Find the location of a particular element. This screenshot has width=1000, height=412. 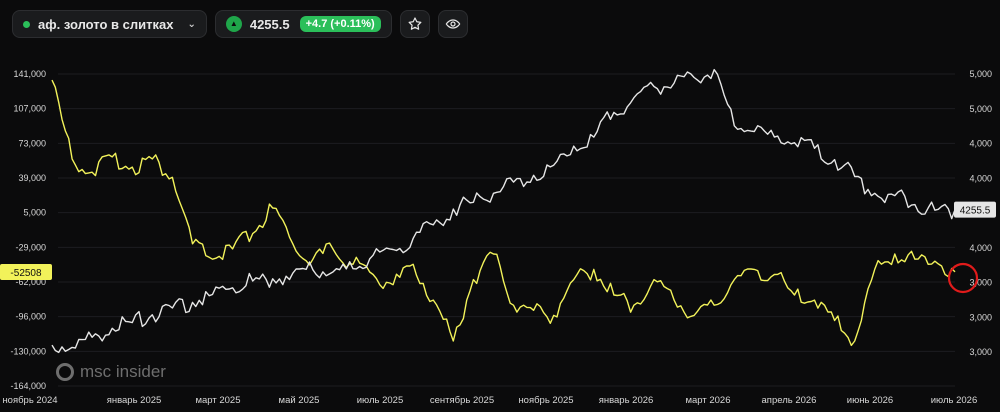

up-triangle-icon: ▲ is located at coordinates (233, 24).